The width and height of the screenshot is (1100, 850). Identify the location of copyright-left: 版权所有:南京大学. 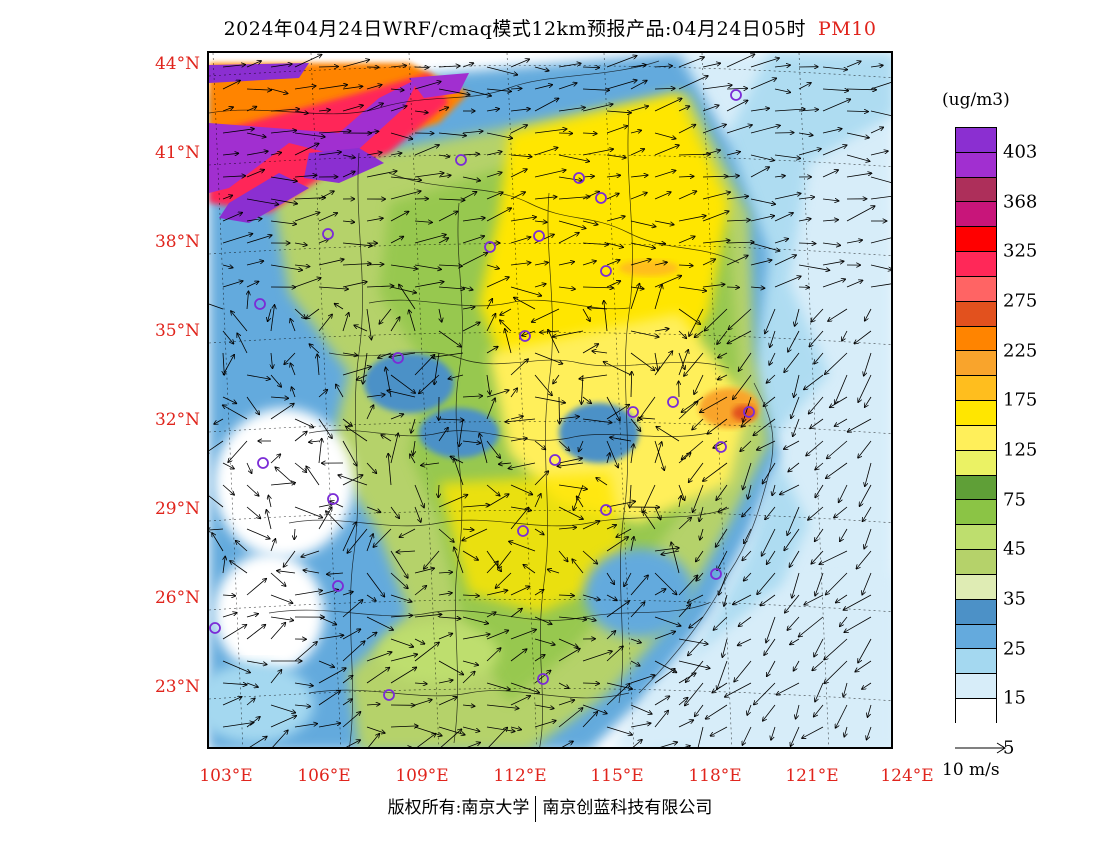
(458, 808).